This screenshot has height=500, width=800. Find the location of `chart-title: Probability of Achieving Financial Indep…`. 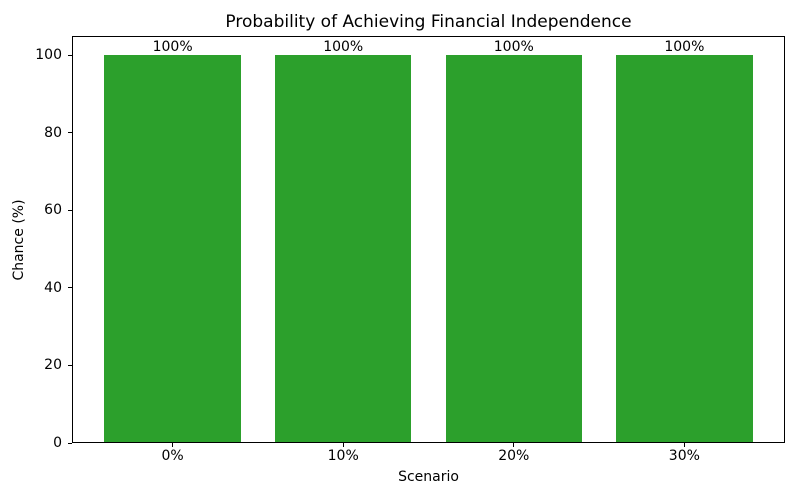

chart-title: Probability of Achieving Financial Indep… is located at coordinates (428, 22).